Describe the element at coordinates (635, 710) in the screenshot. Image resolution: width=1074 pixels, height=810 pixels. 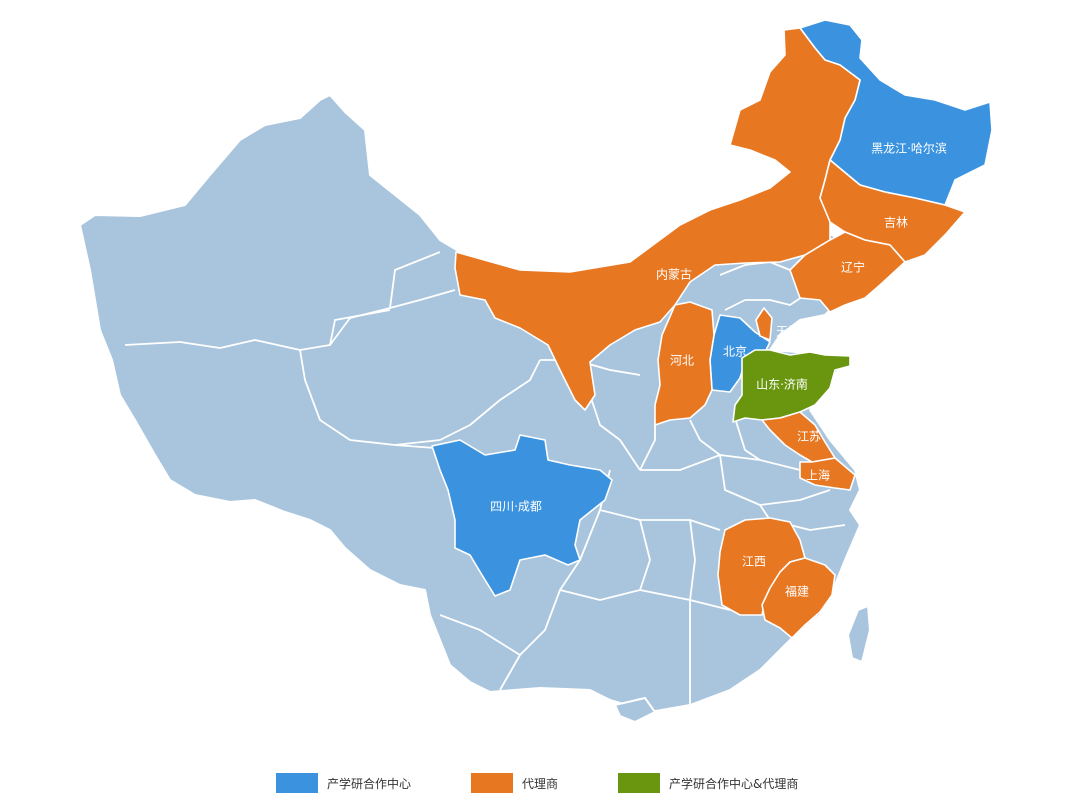
I see `hainan-island` at that location.